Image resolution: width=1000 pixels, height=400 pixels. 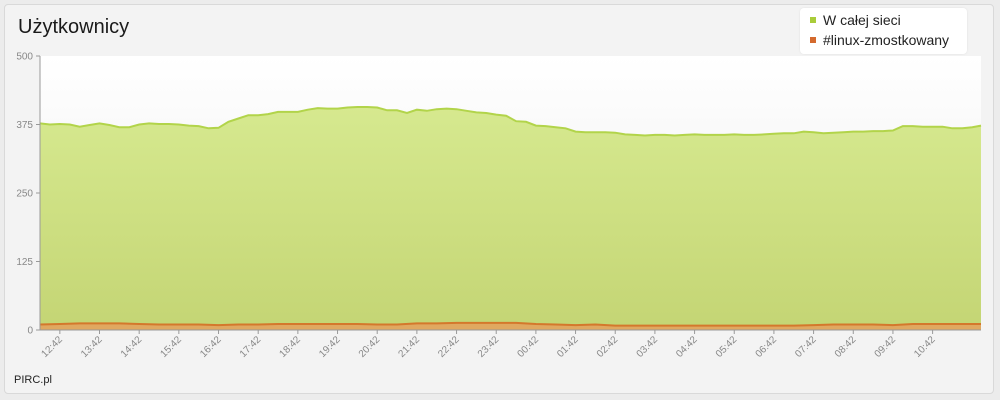 What do you see at coordinates (727, 347) in the screenshot?
I see `x-tick-label: 05:42` at bounding box center [727, 347].